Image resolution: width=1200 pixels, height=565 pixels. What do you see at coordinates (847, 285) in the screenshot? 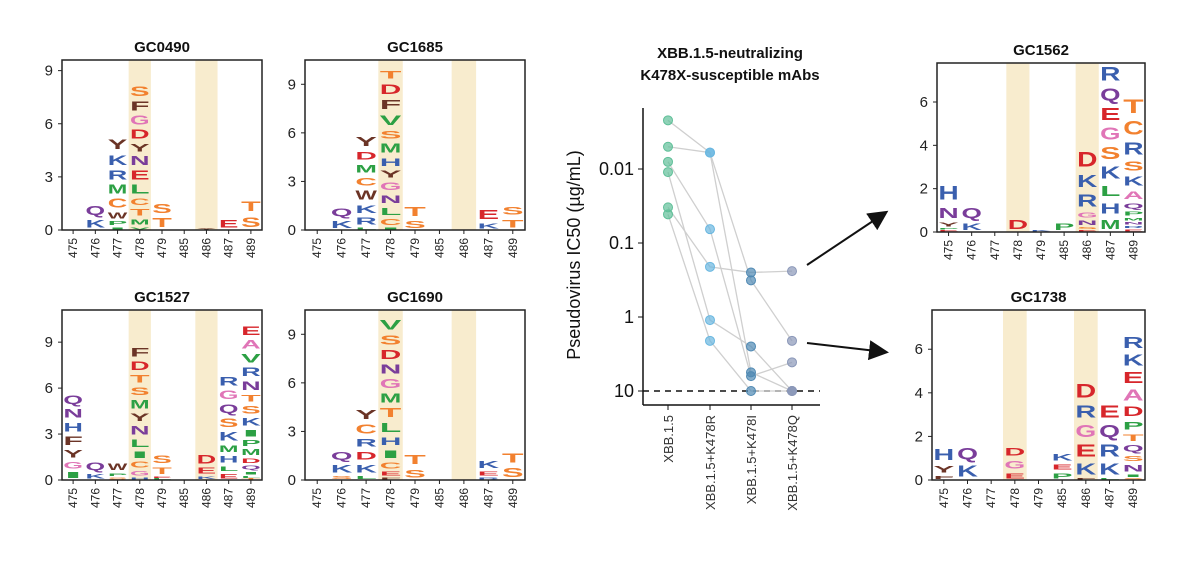
I see `arrows` at bounding box center [847, 285].